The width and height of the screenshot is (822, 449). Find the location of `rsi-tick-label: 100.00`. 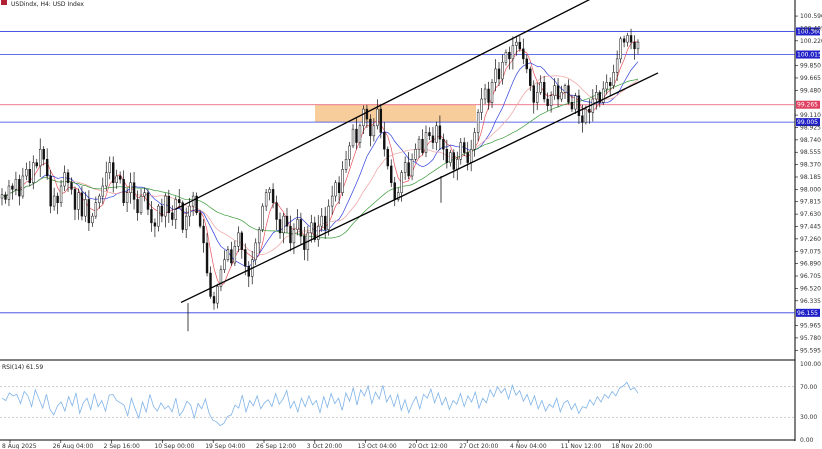

rsi-tick-label: 100.00 is located at coordinates (810, 364).